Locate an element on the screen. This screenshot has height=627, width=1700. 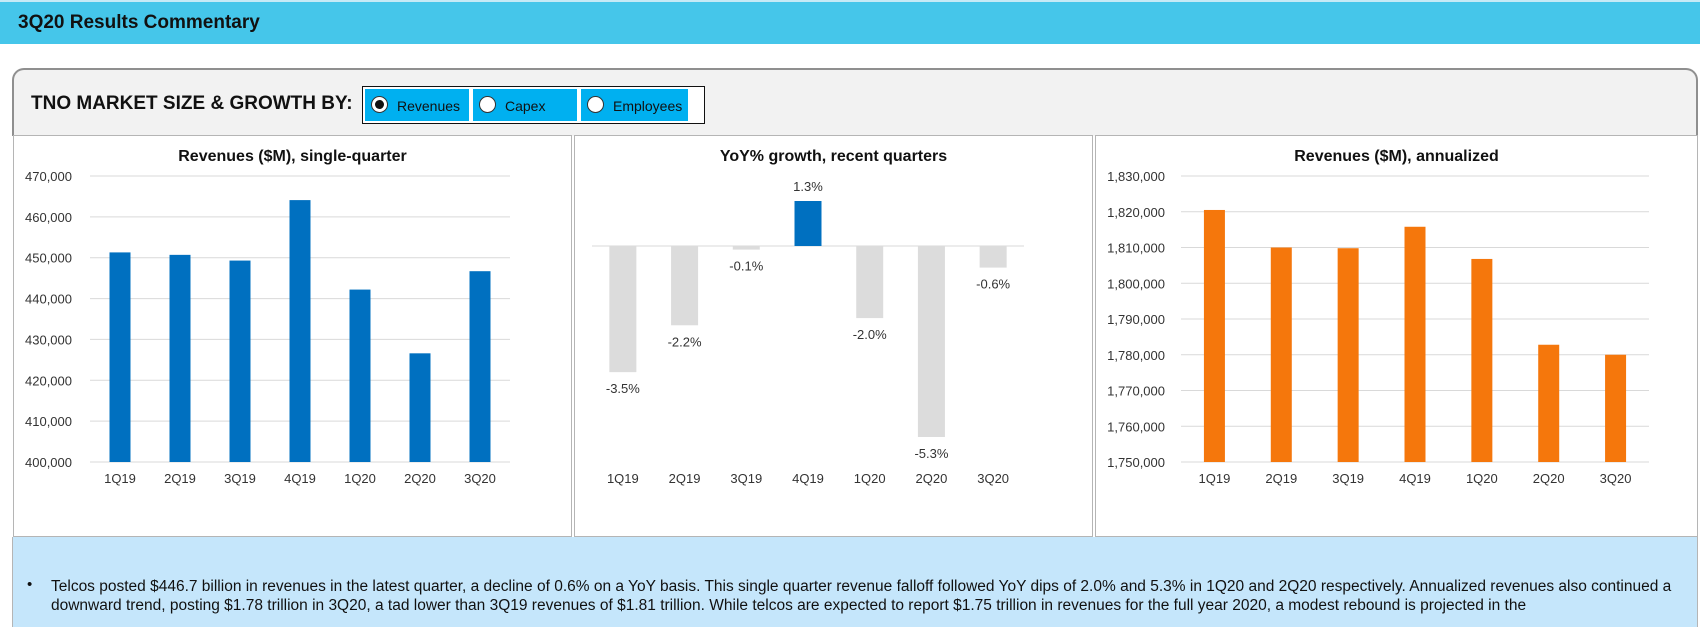
y-tick-label: 1,830,000 is located at coordinates (1136, 176).